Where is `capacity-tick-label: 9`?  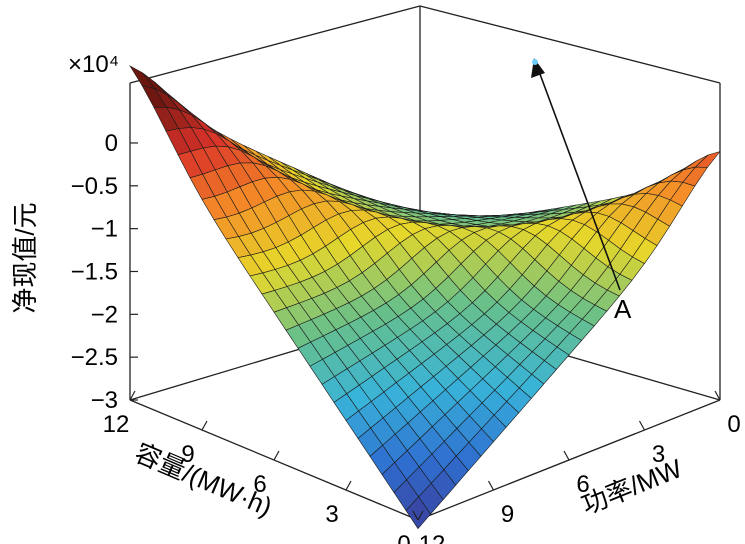 capacity-tick-label: 9 is located at coordinates (187, 454).